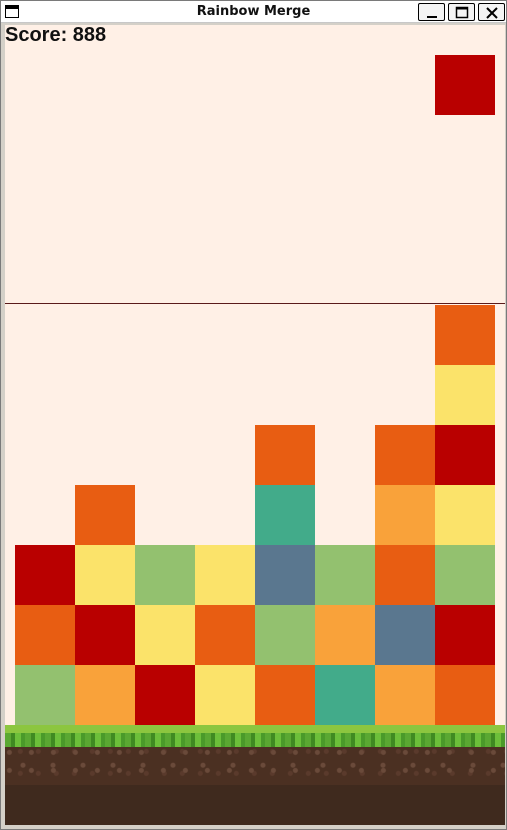  I want to click on close-button, so click(491, 12).